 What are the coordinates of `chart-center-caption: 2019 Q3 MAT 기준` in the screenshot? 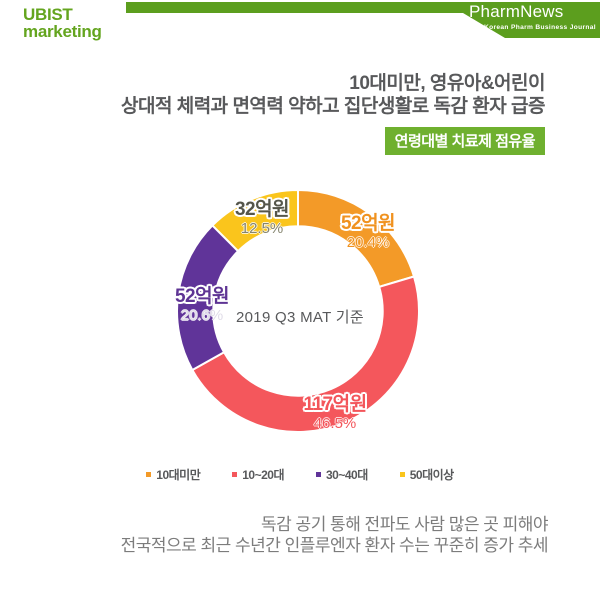 It's located at (300, 317).